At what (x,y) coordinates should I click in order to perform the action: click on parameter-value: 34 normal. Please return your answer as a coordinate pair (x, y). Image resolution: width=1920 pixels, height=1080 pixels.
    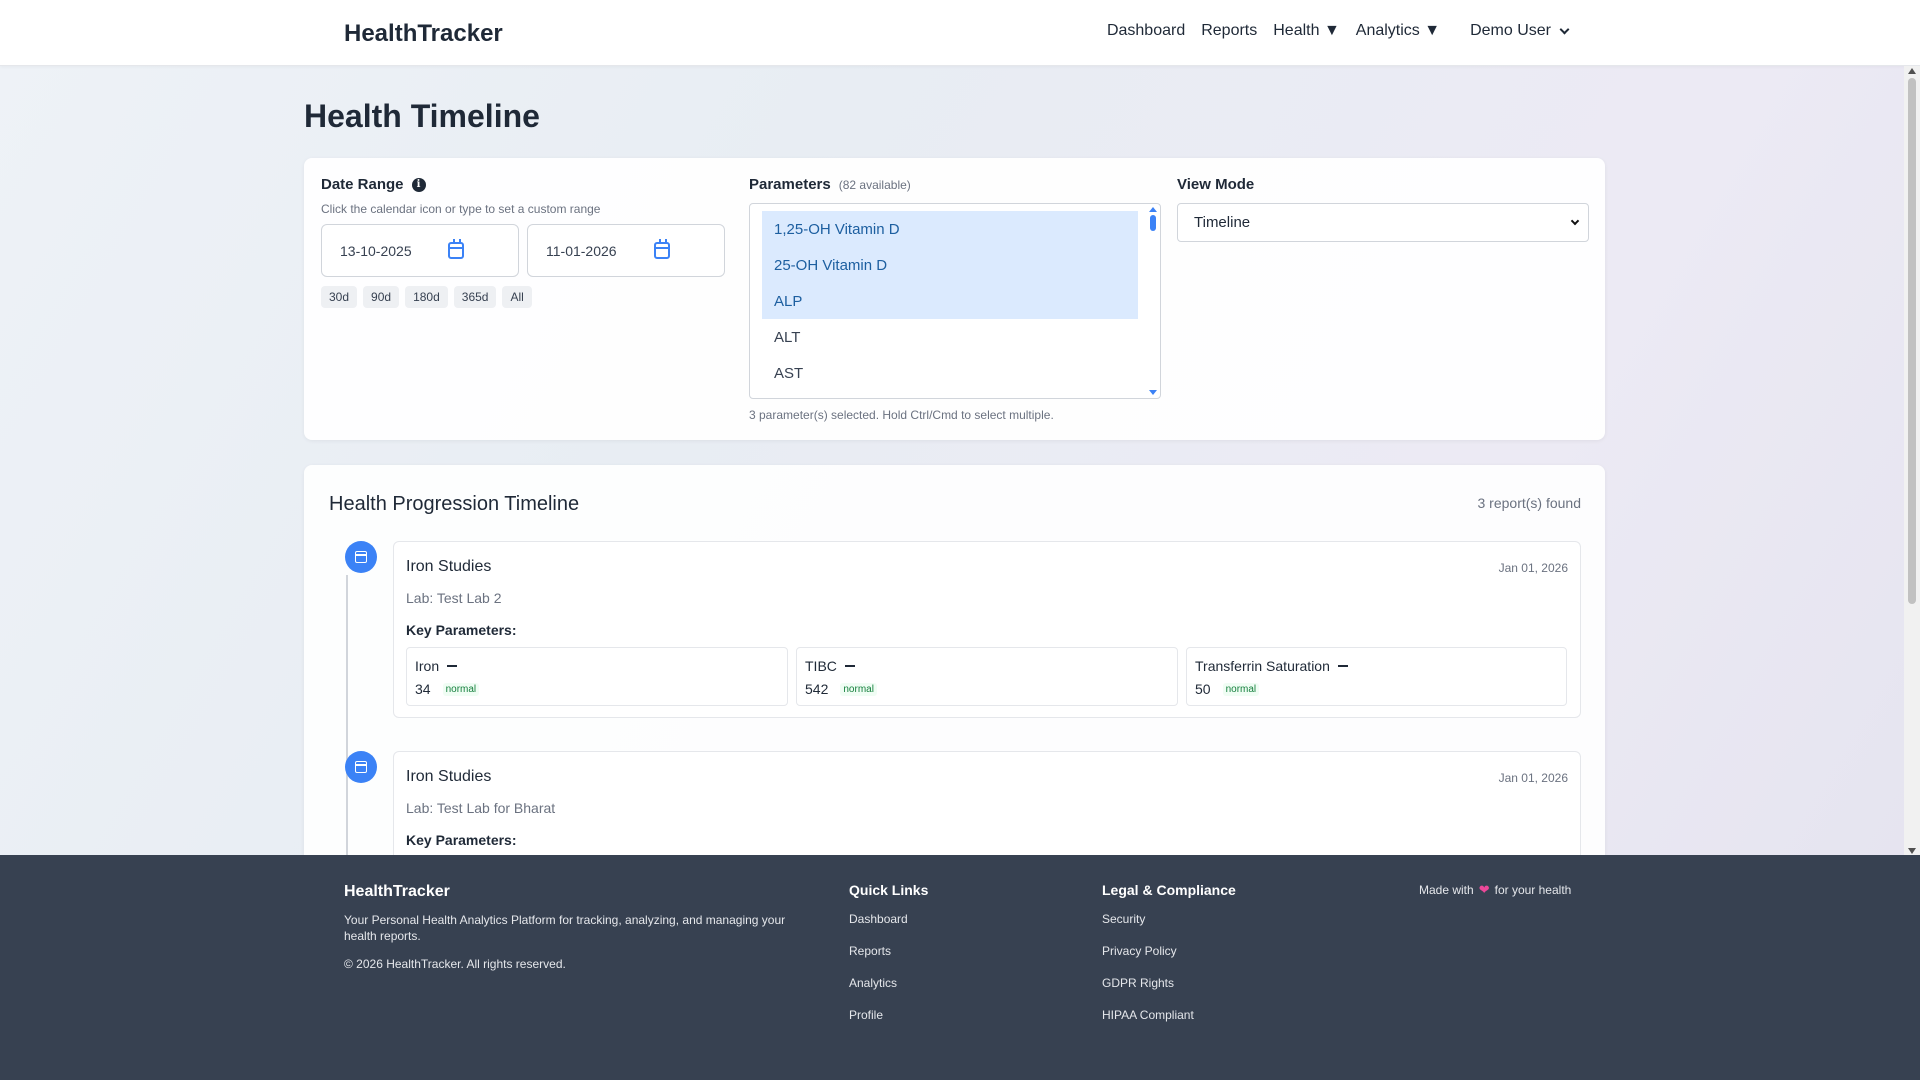
    Looking at the image, I should click on (447, 689).